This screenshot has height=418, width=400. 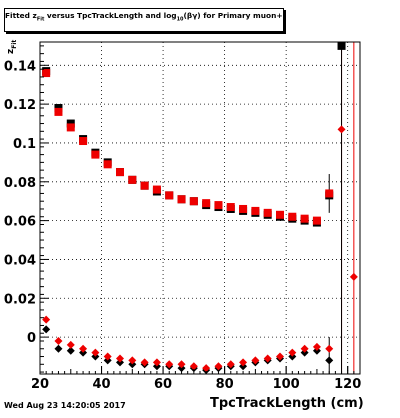 I want to click on title-post: (βγ) for Primary muon+, so click(x=233, y=15).